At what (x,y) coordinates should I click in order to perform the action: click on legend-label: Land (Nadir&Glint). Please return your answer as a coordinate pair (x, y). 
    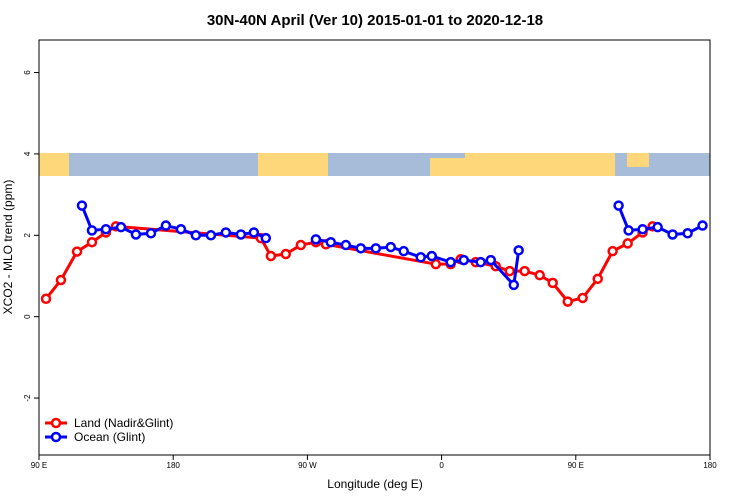
    Looking at the image, I should click on (123, 423).